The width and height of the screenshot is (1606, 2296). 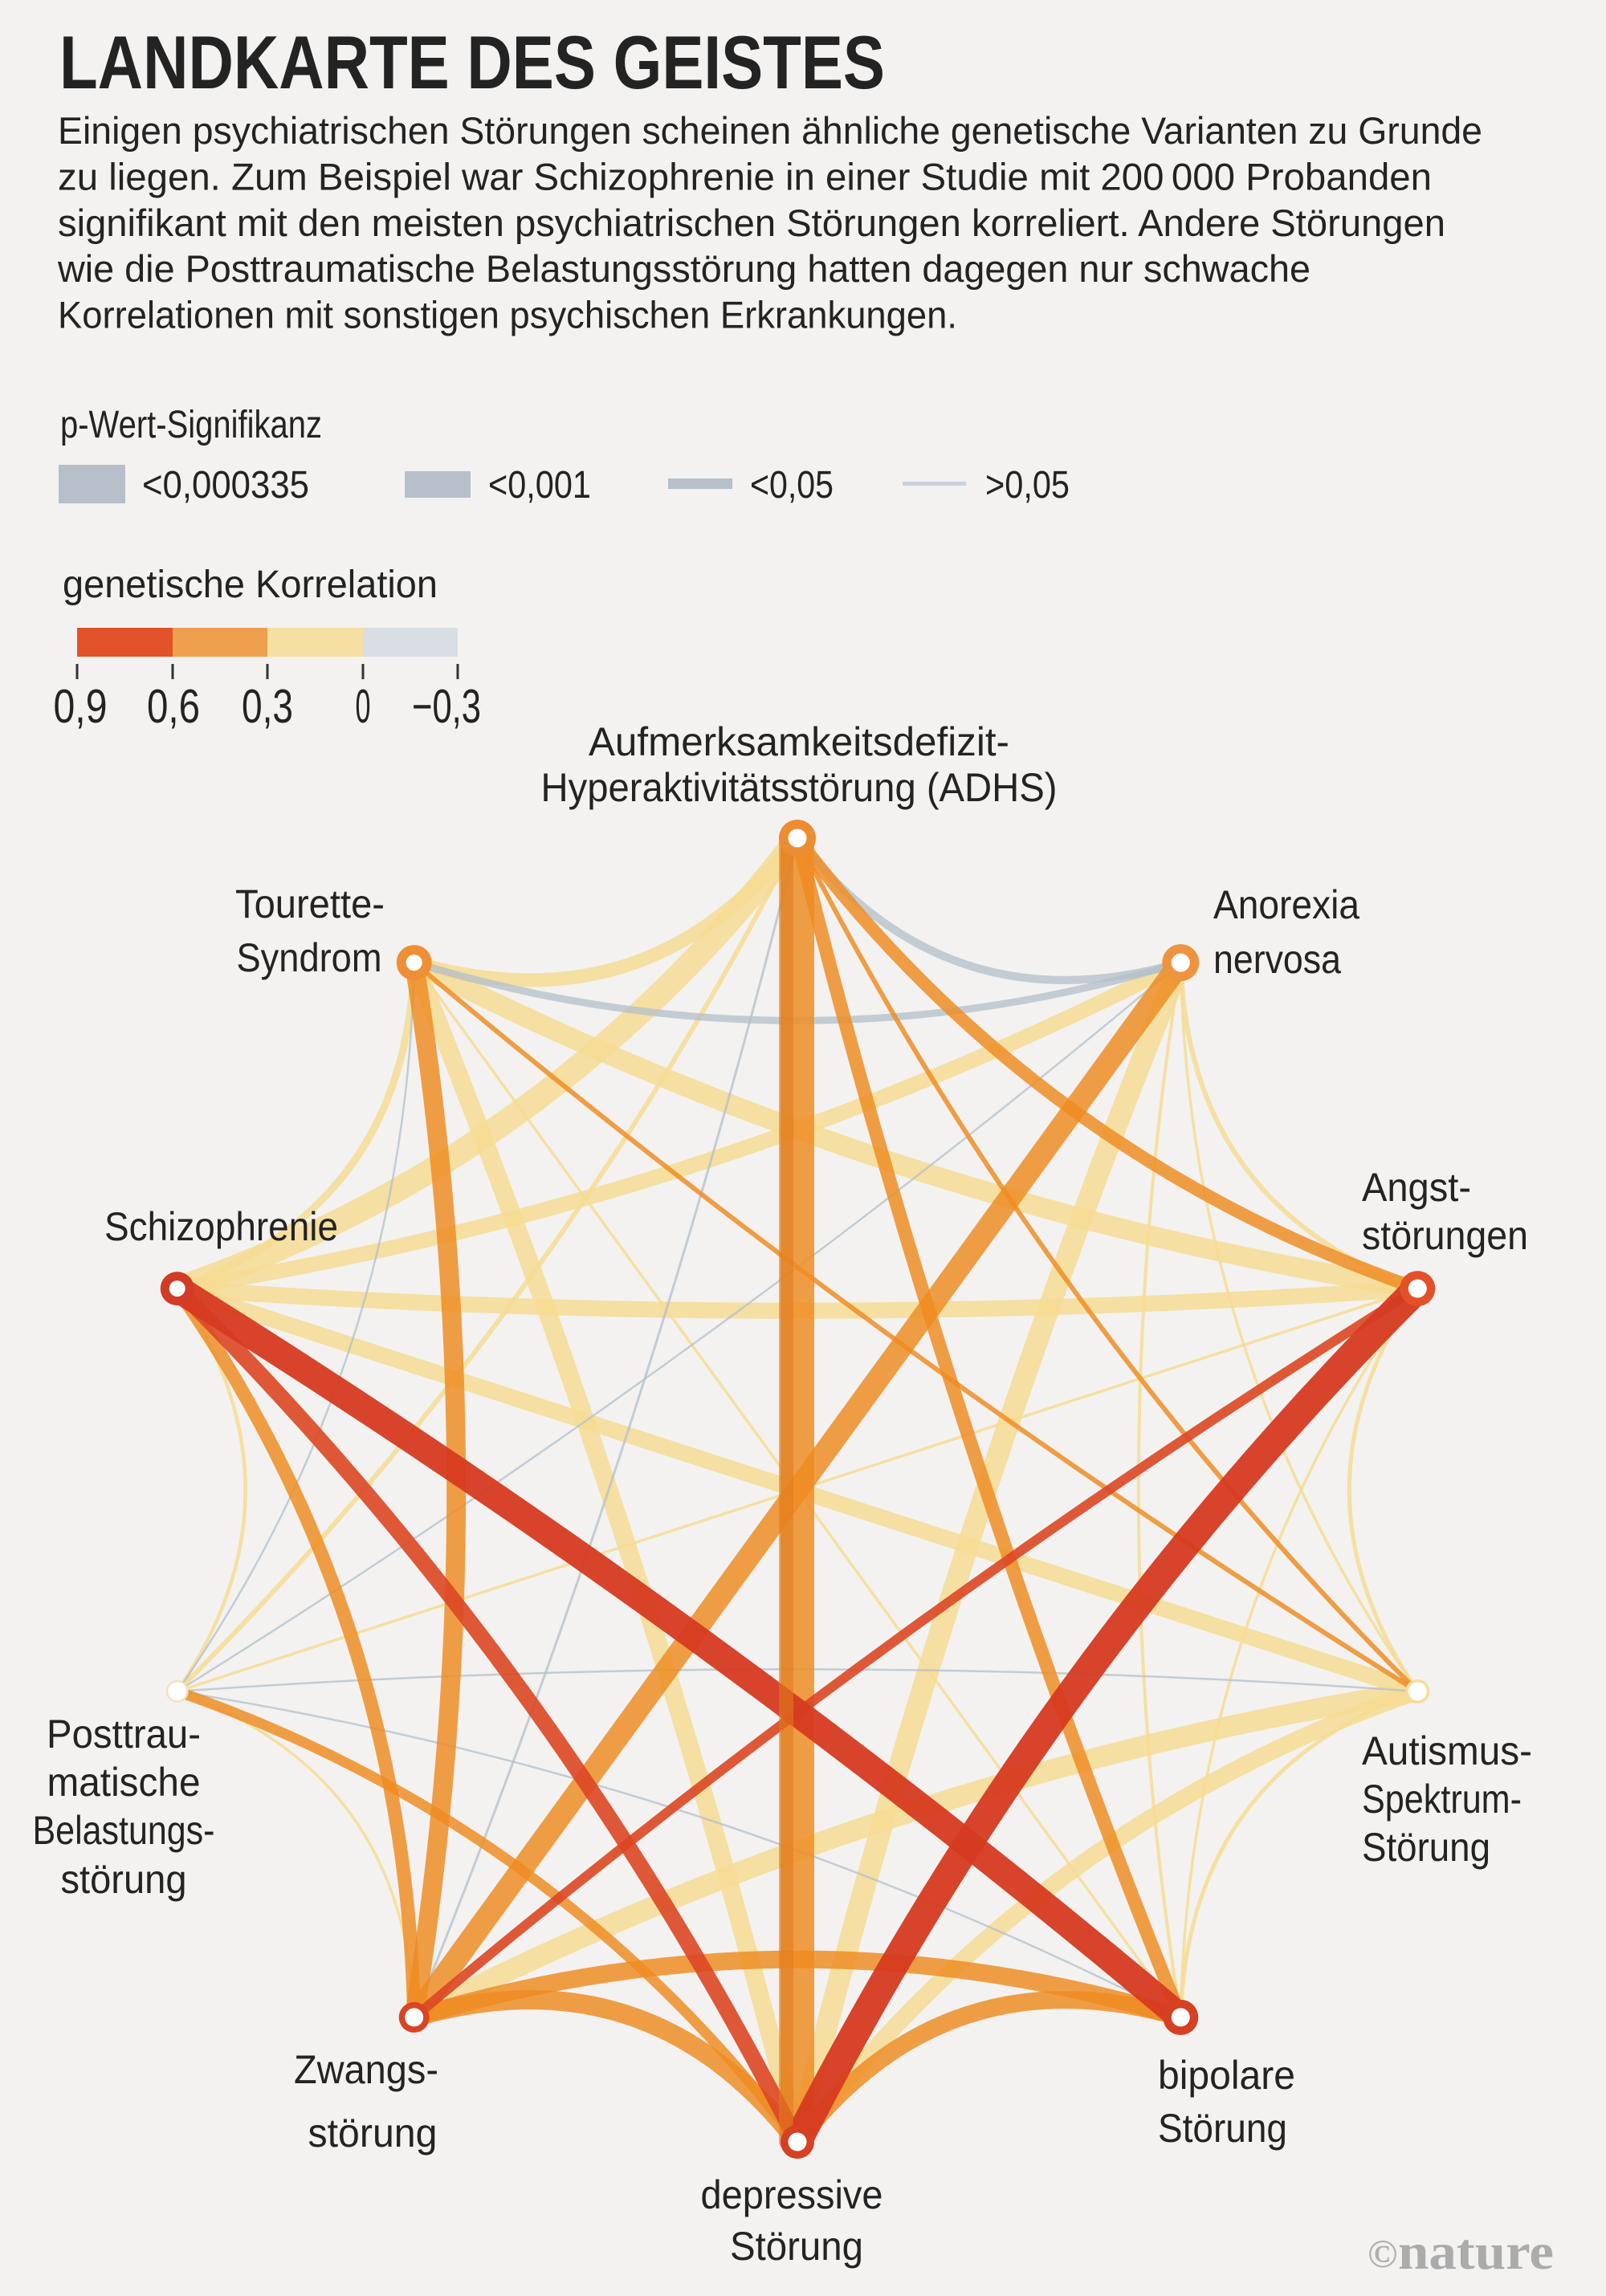 I want to click on svg-text: Autismus-, so click(x=1447, y=1750).